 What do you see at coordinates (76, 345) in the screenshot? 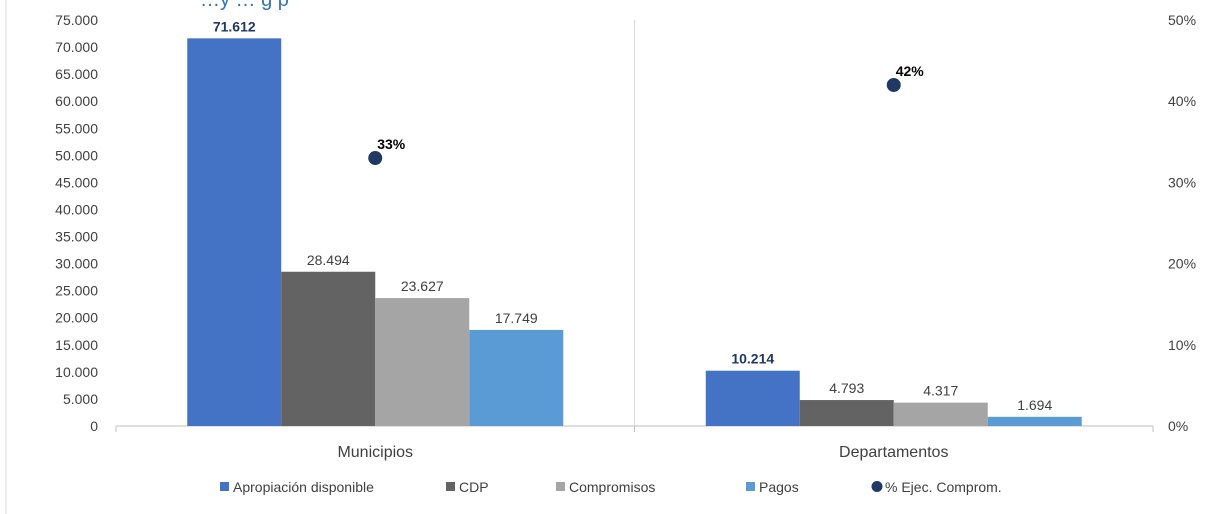
I see `y-tick-label: 15.000` at bounding box center [76, 345].